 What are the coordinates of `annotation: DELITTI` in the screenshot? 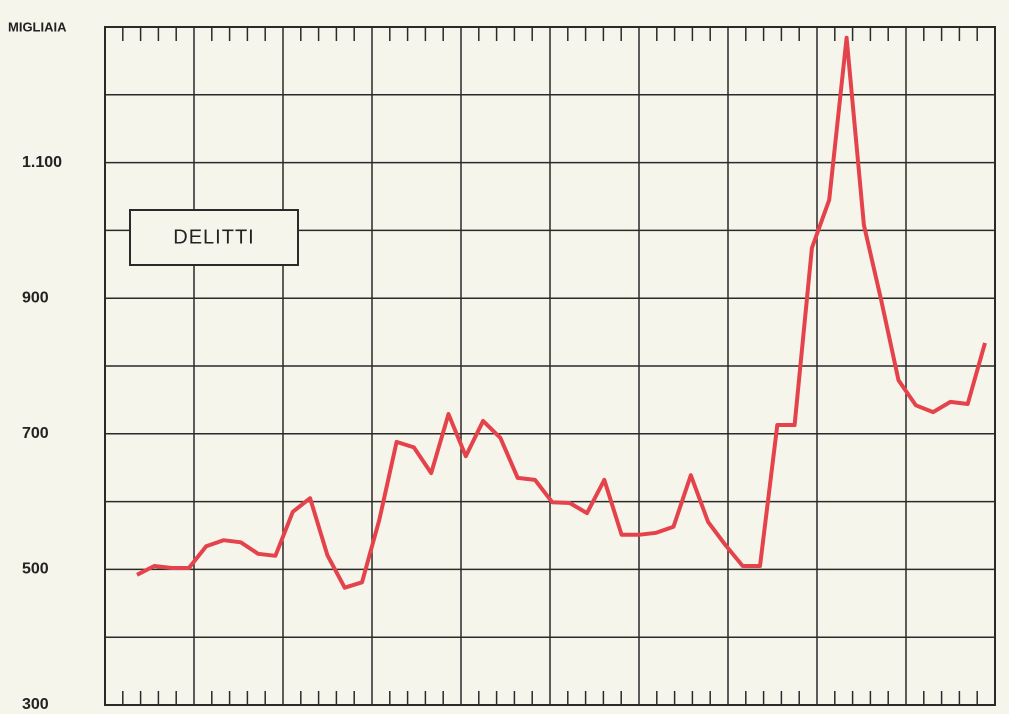 It's located at (213, 237).